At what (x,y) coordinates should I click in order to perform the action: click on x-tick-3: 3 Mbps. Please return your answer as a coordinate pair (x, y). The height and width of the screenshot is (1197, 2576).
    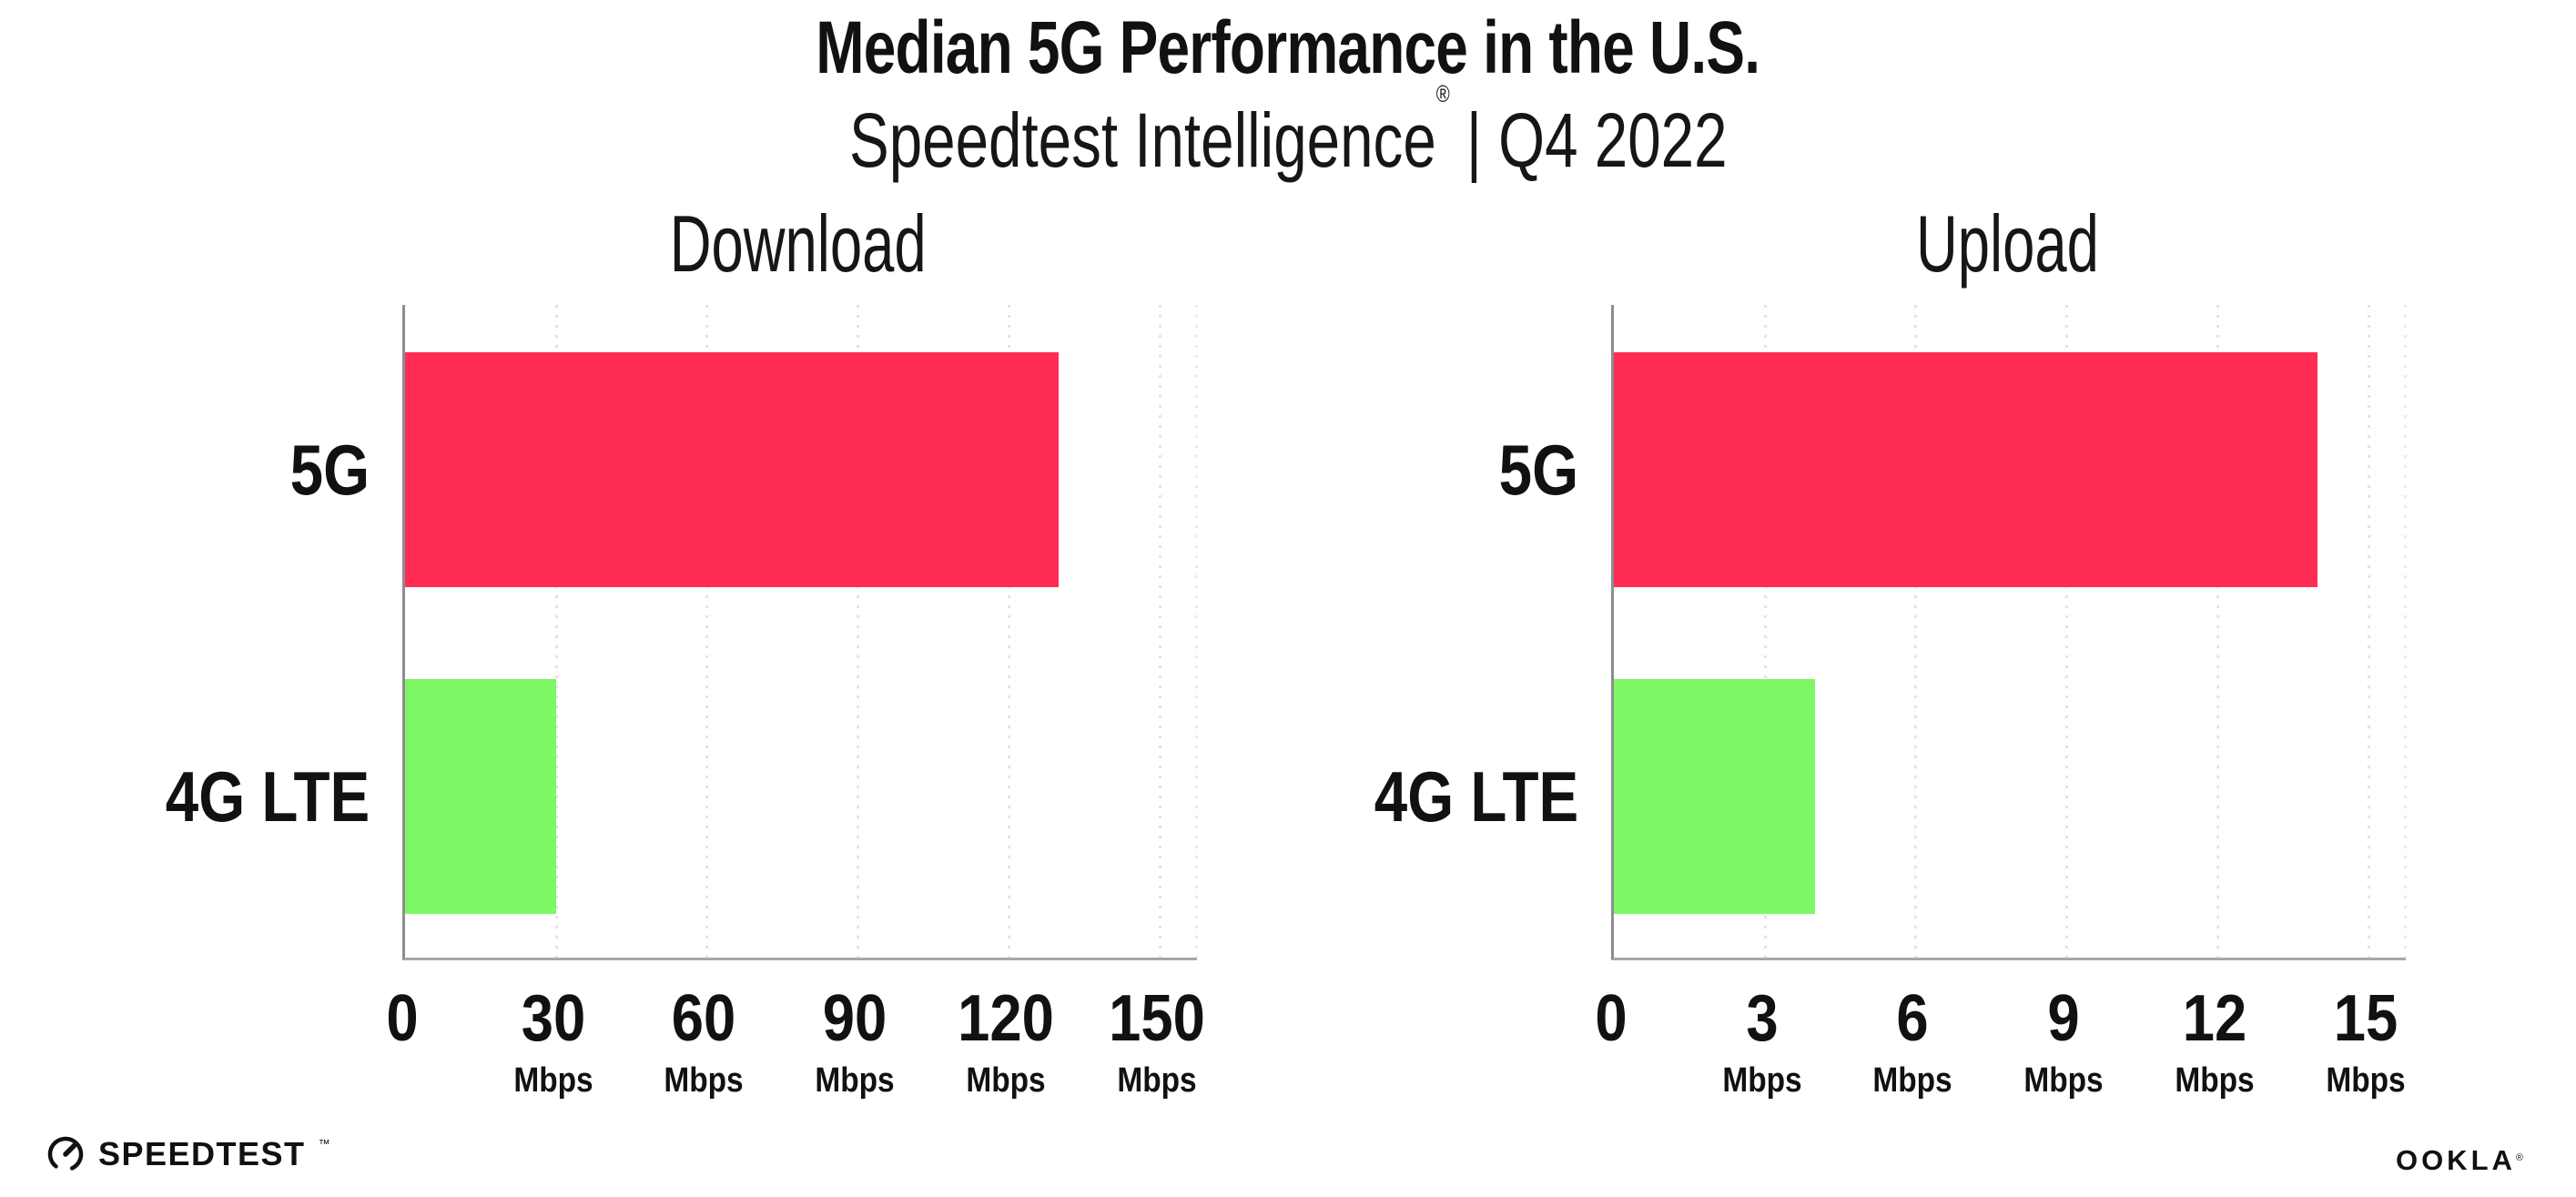
    Looking at the image, I should click on (1762, 1041).